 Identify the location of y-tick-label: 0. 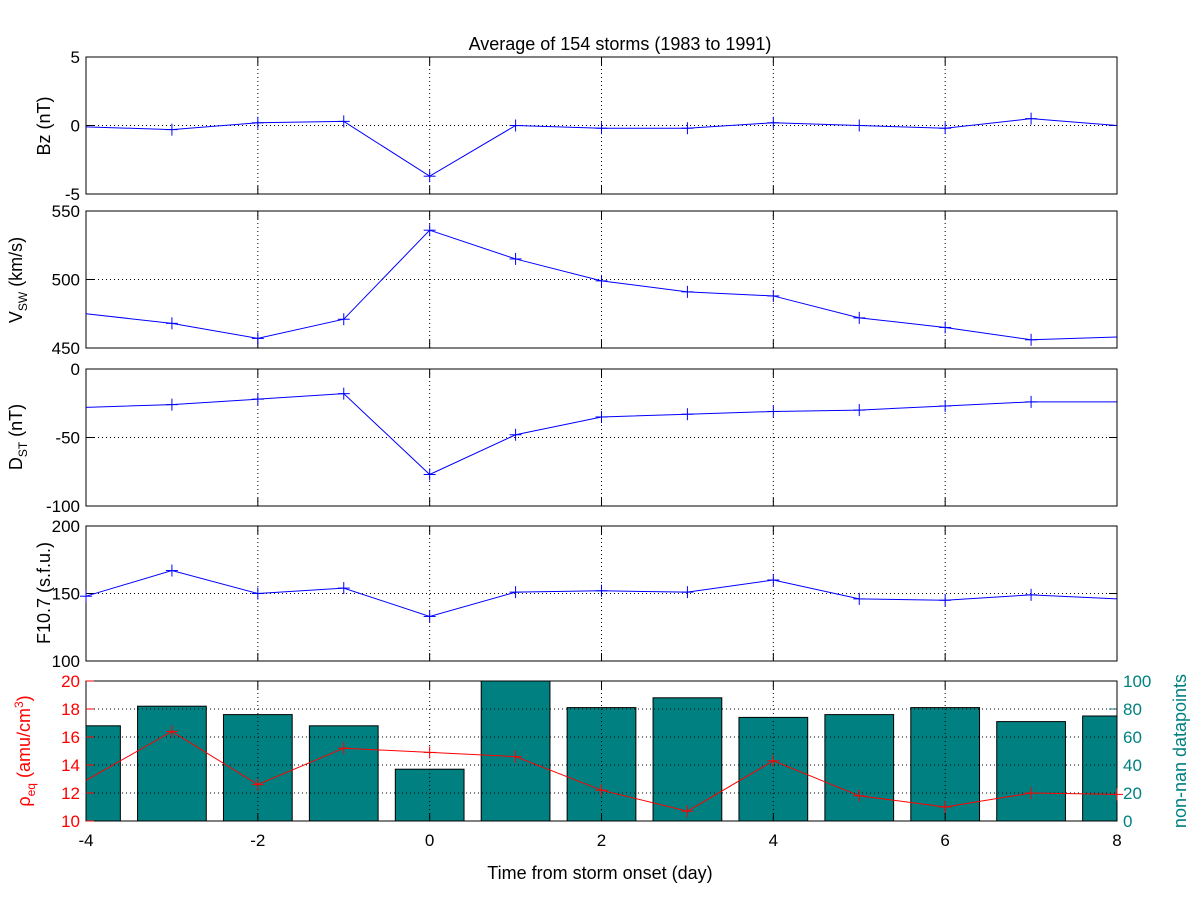
(75, 126).